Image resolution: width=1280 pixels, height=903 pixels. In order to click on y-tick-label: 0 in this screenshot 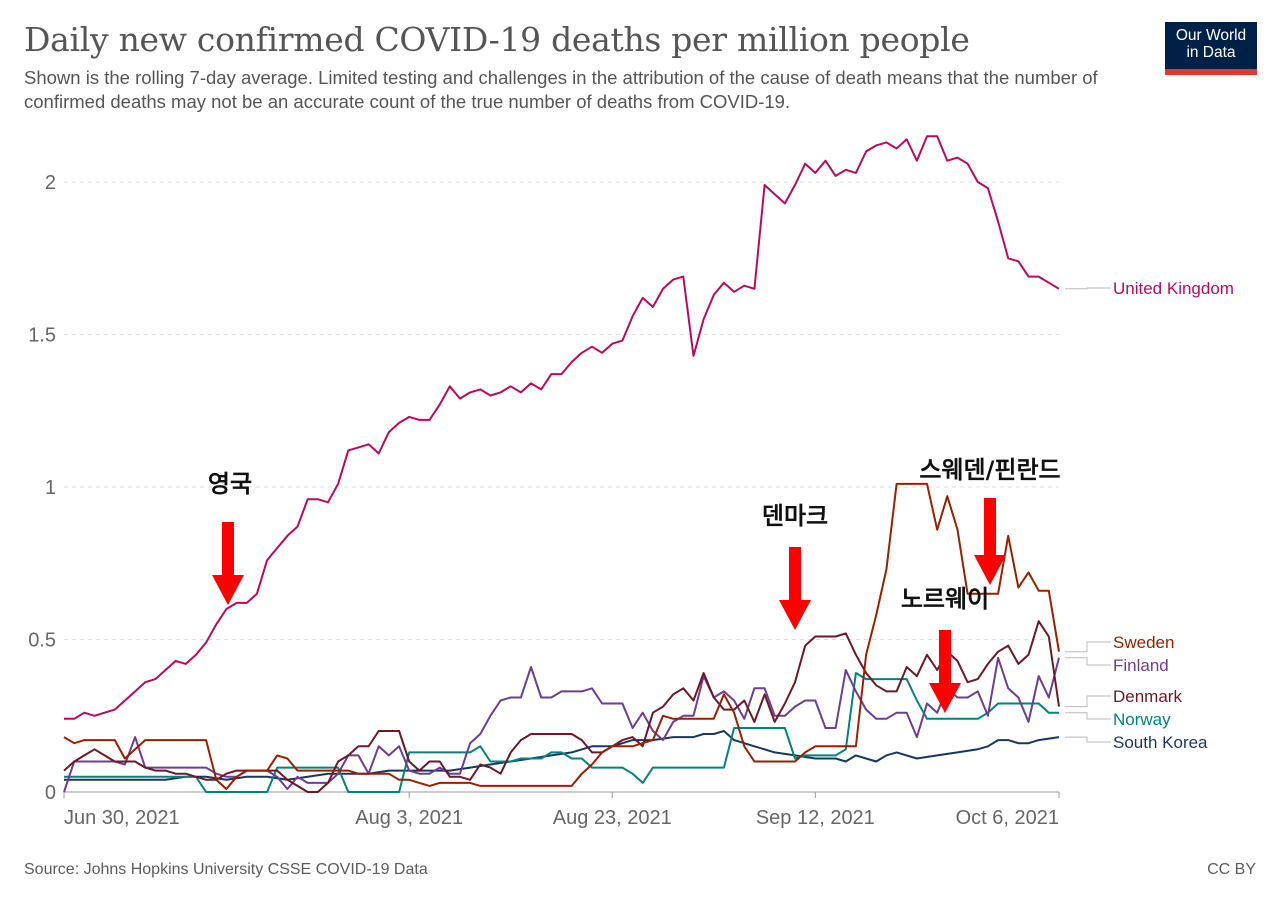, I will do `click(50, 793)`.